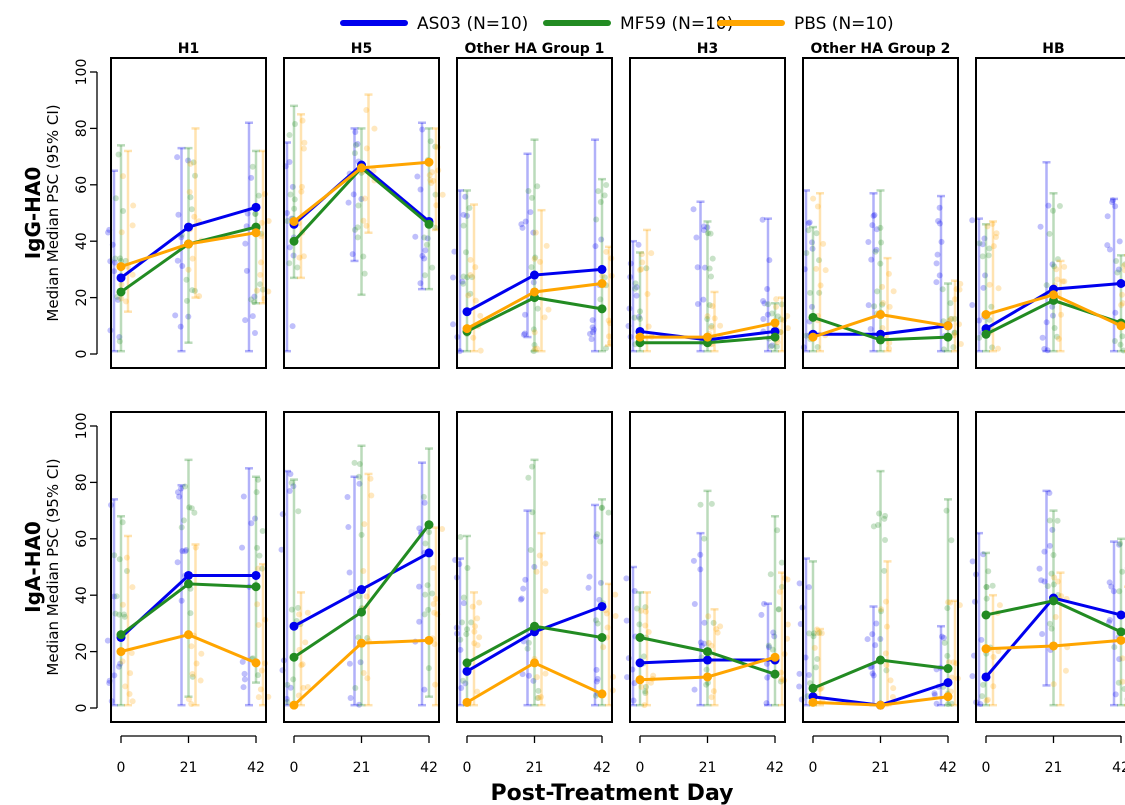  What do you see at coordinates (1053, 49) in the screenshot?
I see `panel-title: HB` at bounding box center [1053, 49].